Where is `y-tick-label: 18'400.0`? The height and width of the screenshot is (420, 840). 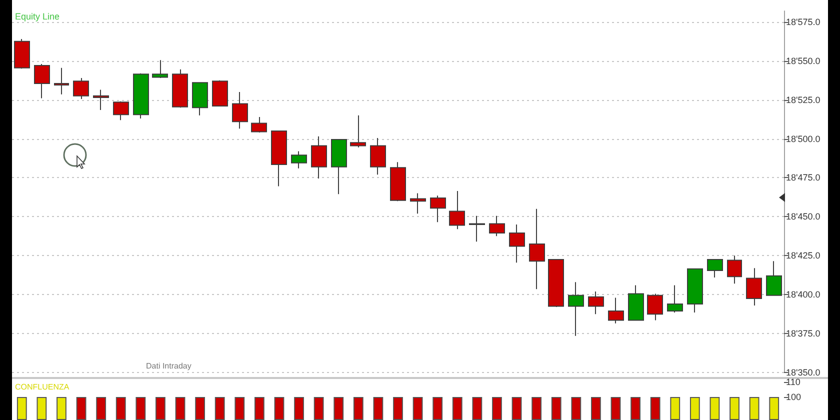
y-tick-label: 18'400.0 is located at coordinates (803, 295).